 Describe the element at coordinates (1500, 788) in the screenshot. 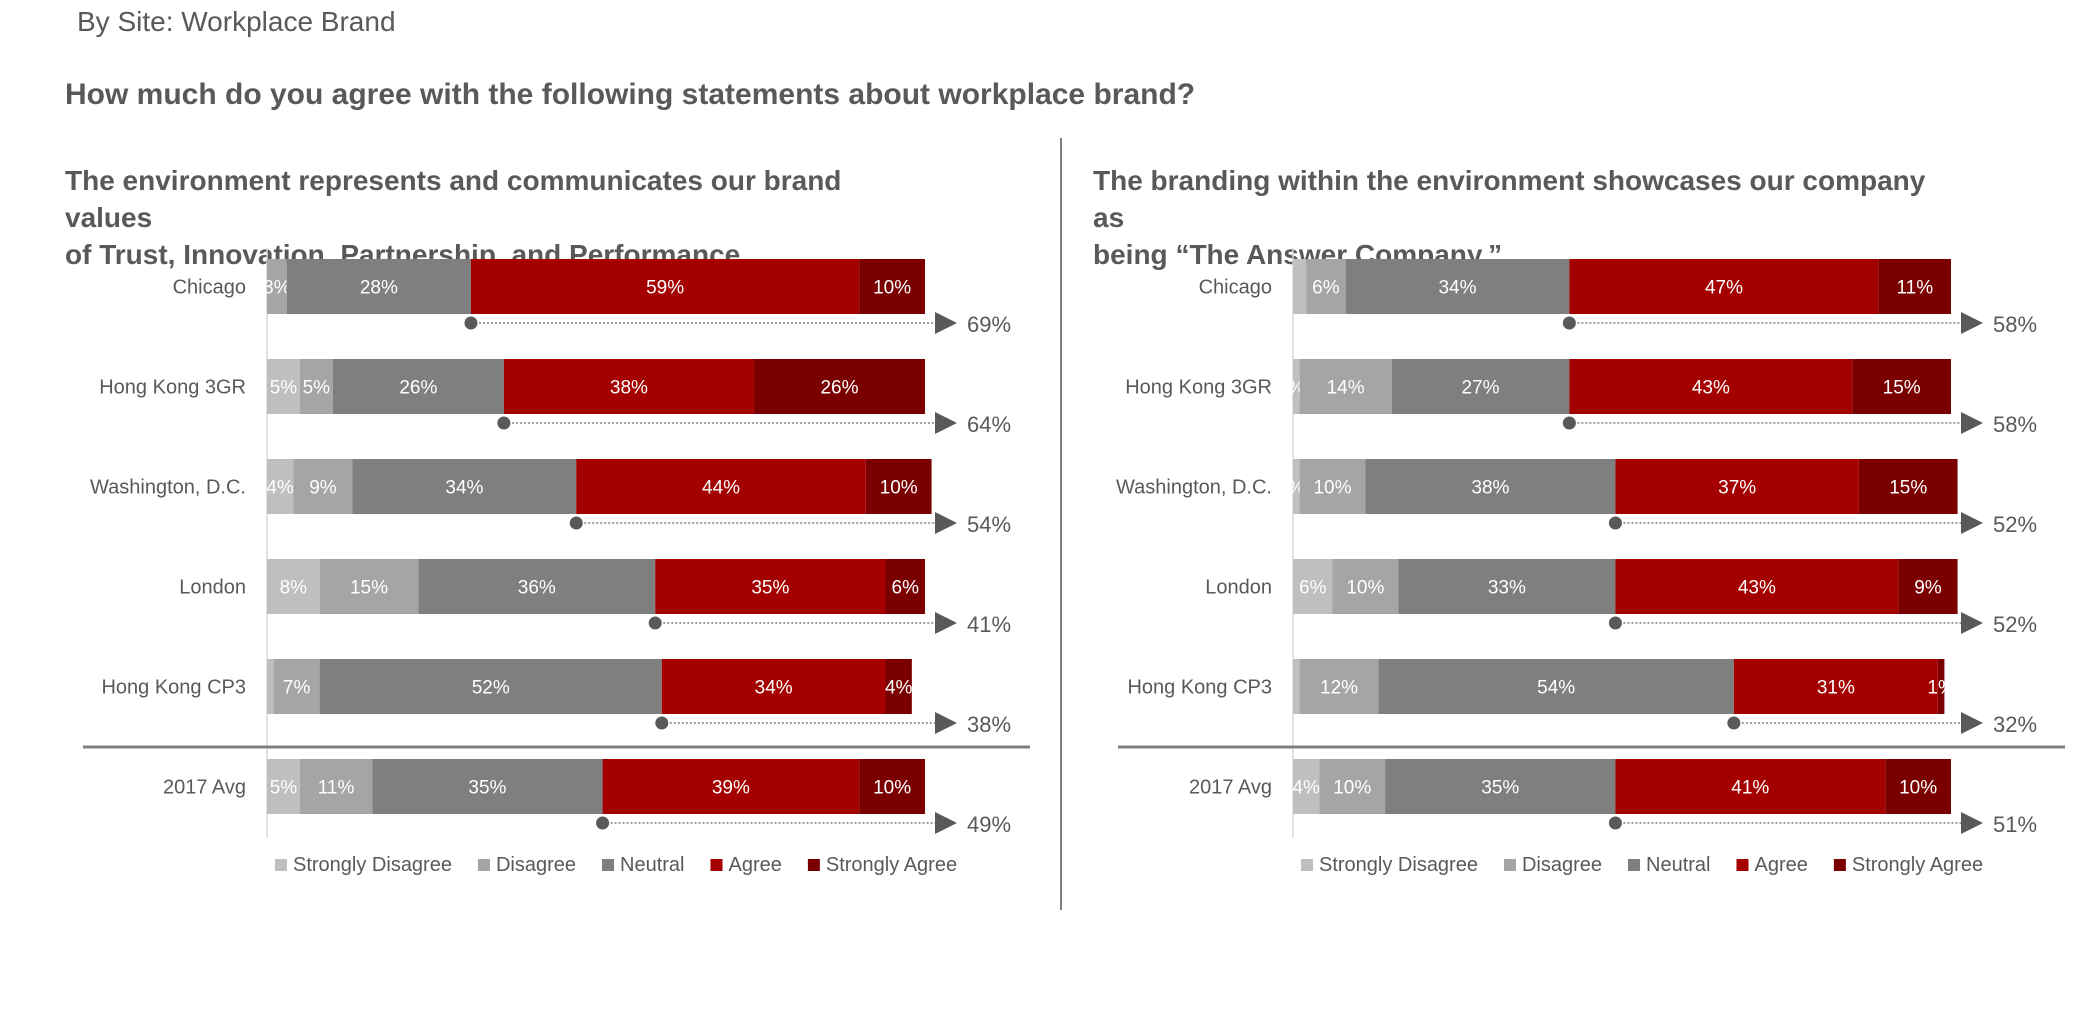

I see `right-bar-data-label: 35%` at that location.